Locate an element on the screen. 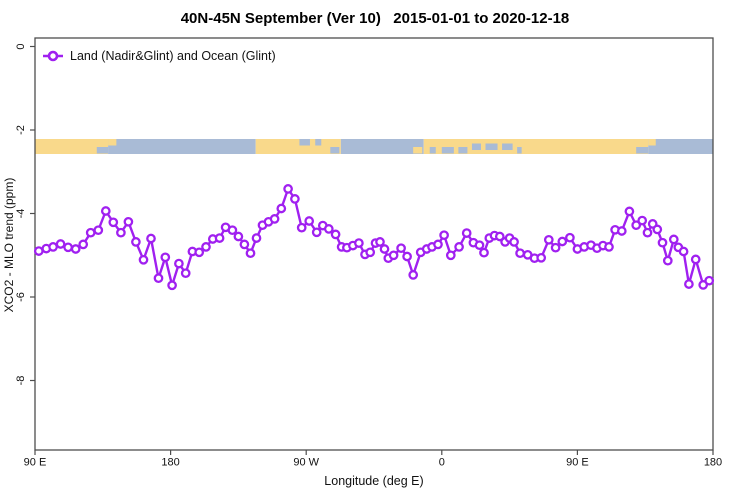  y-tick-label: -6 is located at coordinates (21, 297).